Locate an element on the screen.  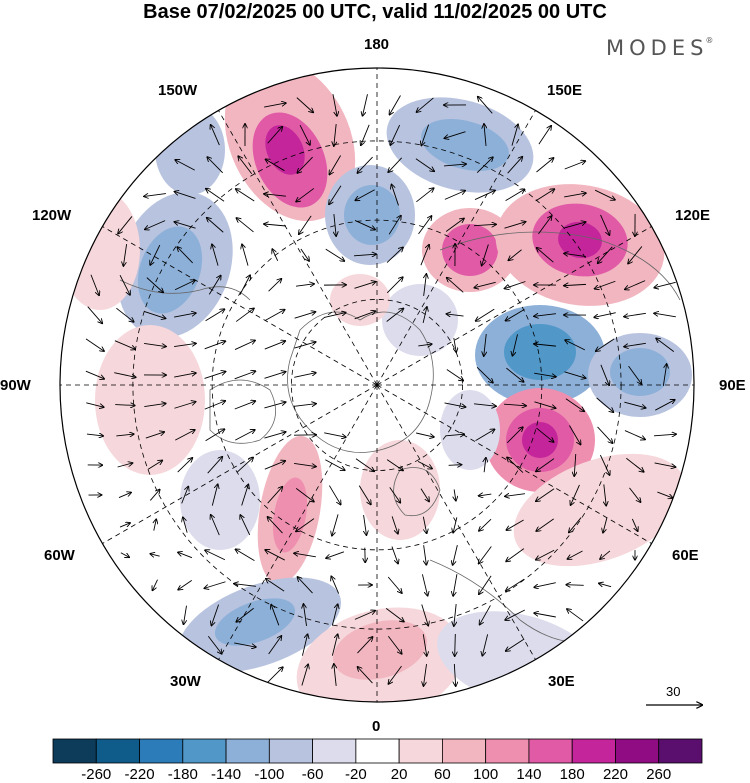
colorbar-tick-label: -100 is located at coordinates (269, 774).